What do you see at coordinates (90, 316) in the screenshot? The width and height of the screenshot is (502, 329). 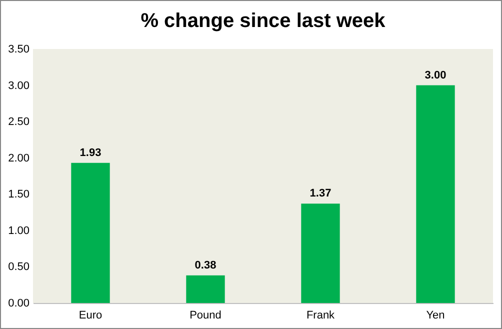 I see `x-tick-label: Euro` at bounding box center [90, 316].